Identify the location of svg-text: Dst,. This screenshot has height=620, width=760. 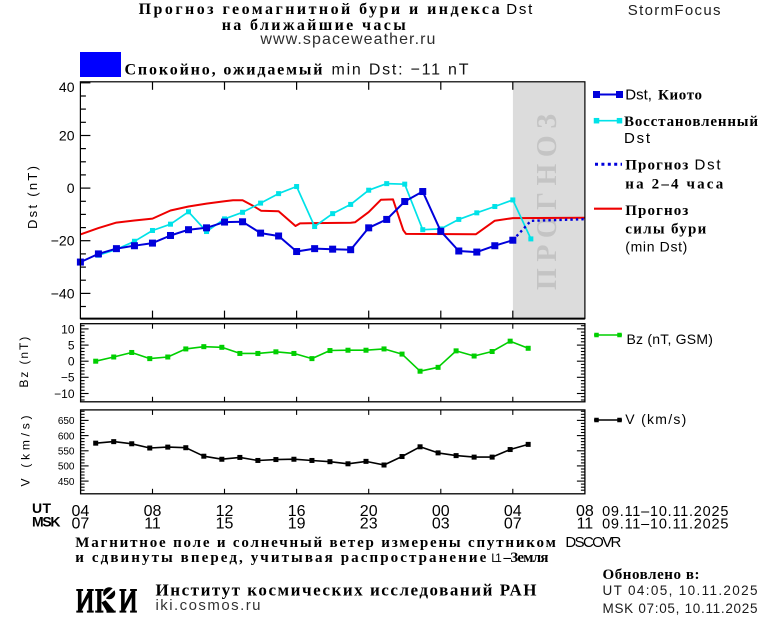
(638, 95).